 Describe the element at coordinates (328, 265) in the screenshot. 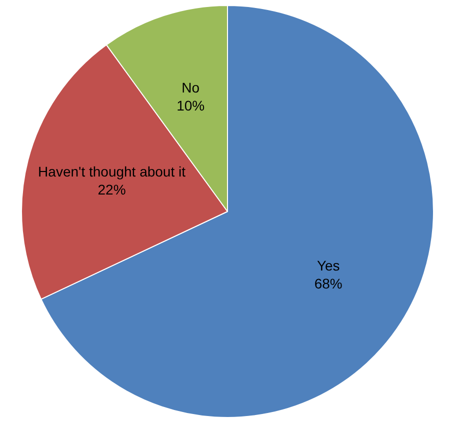

I see `slice-label: Yes` at that location.